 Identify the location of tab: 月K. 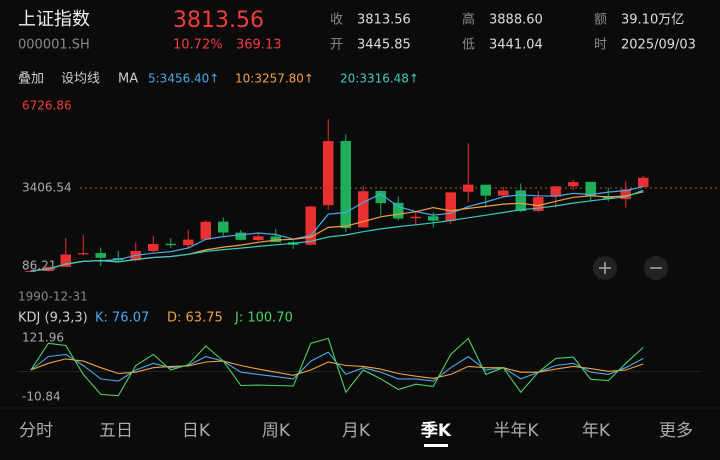
(356, 431).